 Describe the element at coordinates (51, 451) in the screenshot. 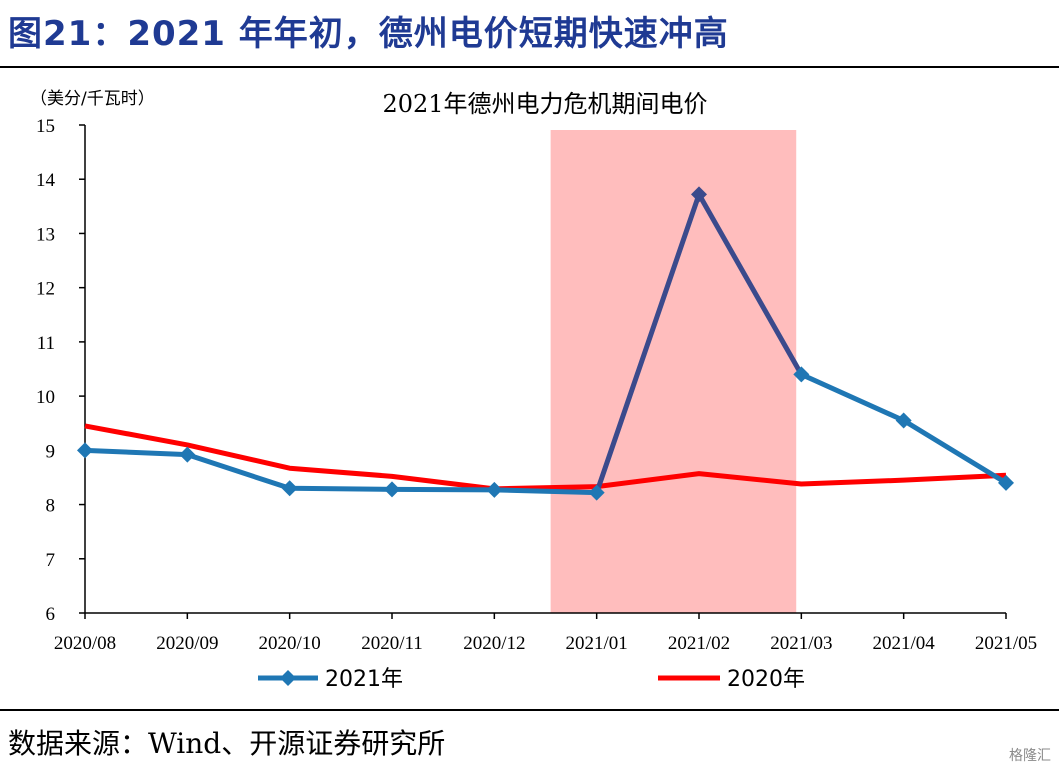

I see `y-tick-label: 9` at that location.